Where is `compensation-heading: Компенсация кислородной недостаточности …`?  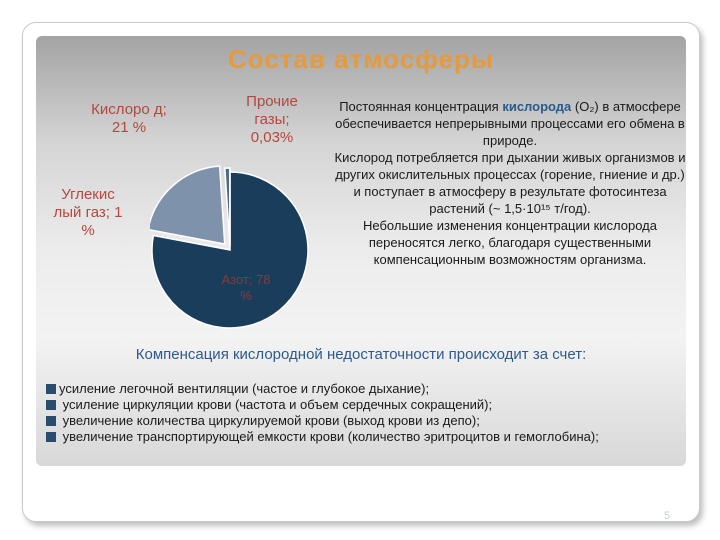
compensation-heading: Компенсация кислородной недостаточности … is located at coordinates (361, 354).